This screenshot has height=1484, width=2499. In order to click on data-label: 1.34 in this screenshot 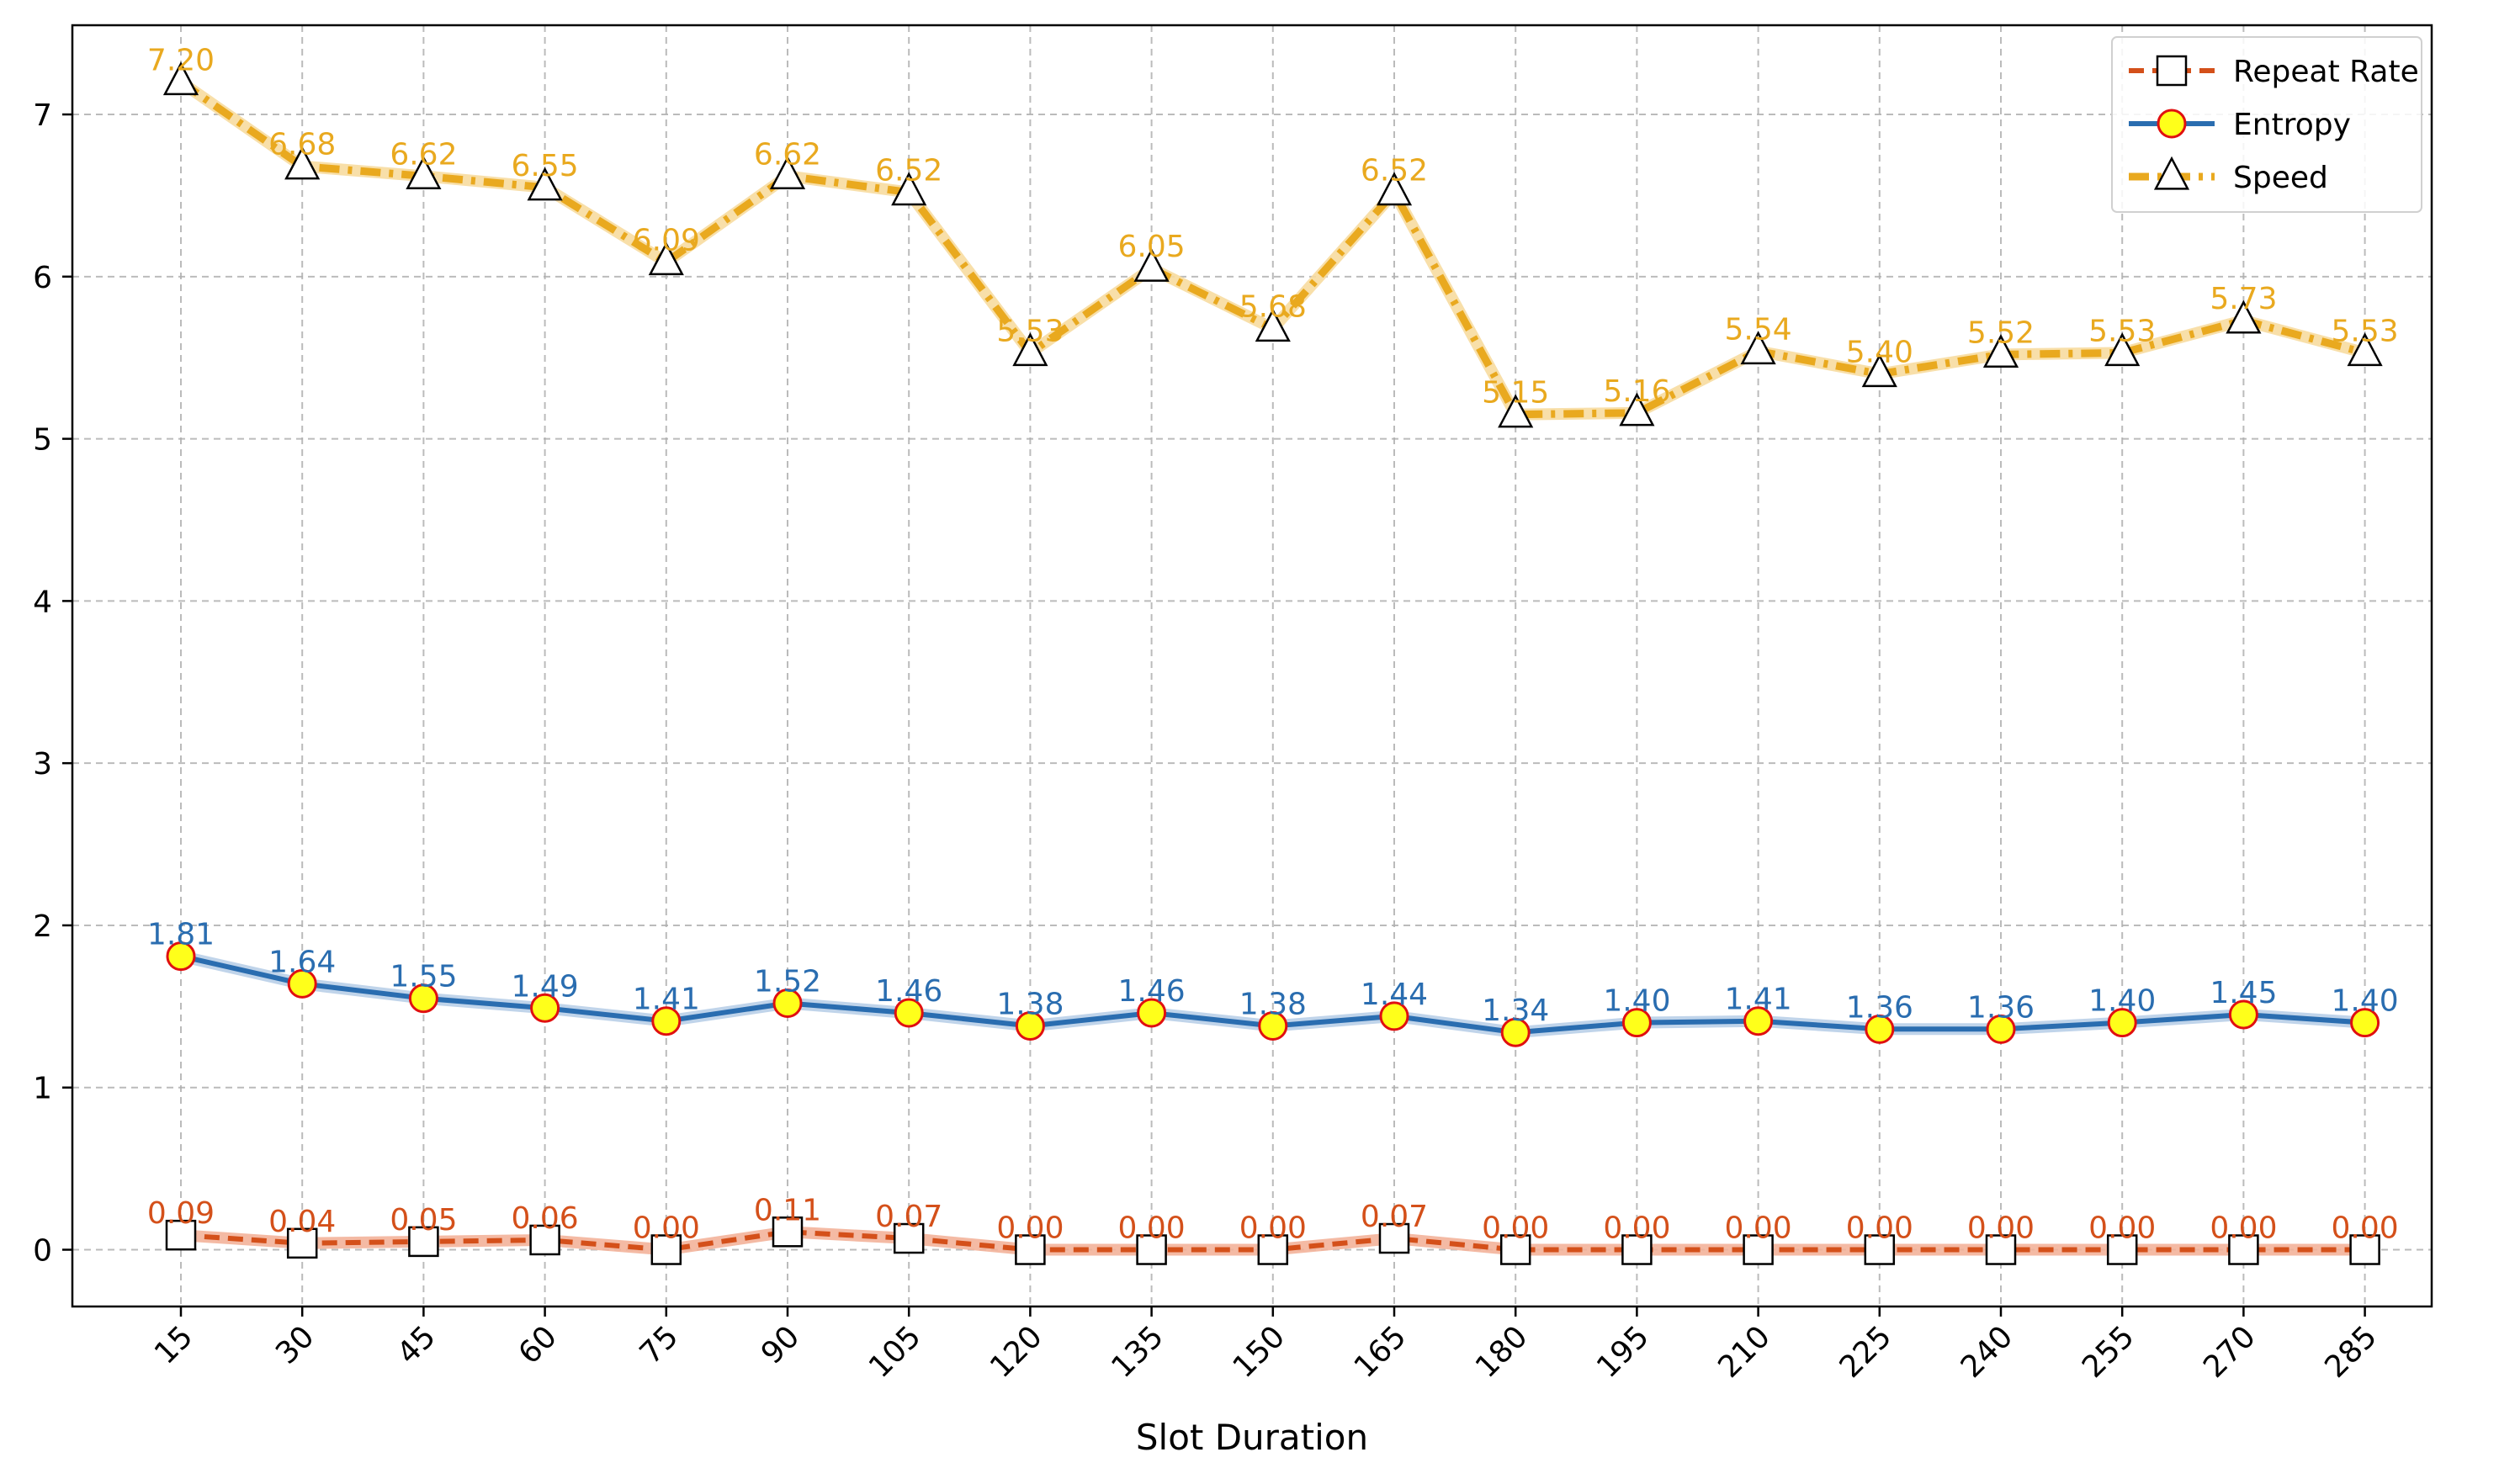, I will do `click(1515, 1011)`.